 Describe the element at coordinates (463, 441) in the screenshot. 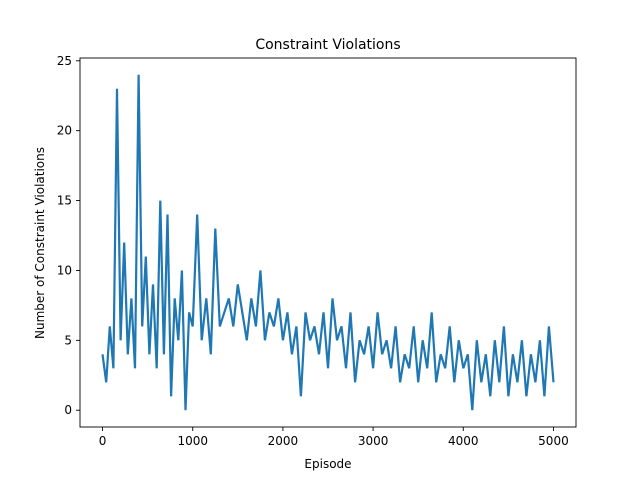

I see `x-tick-label: 4000` at that location.